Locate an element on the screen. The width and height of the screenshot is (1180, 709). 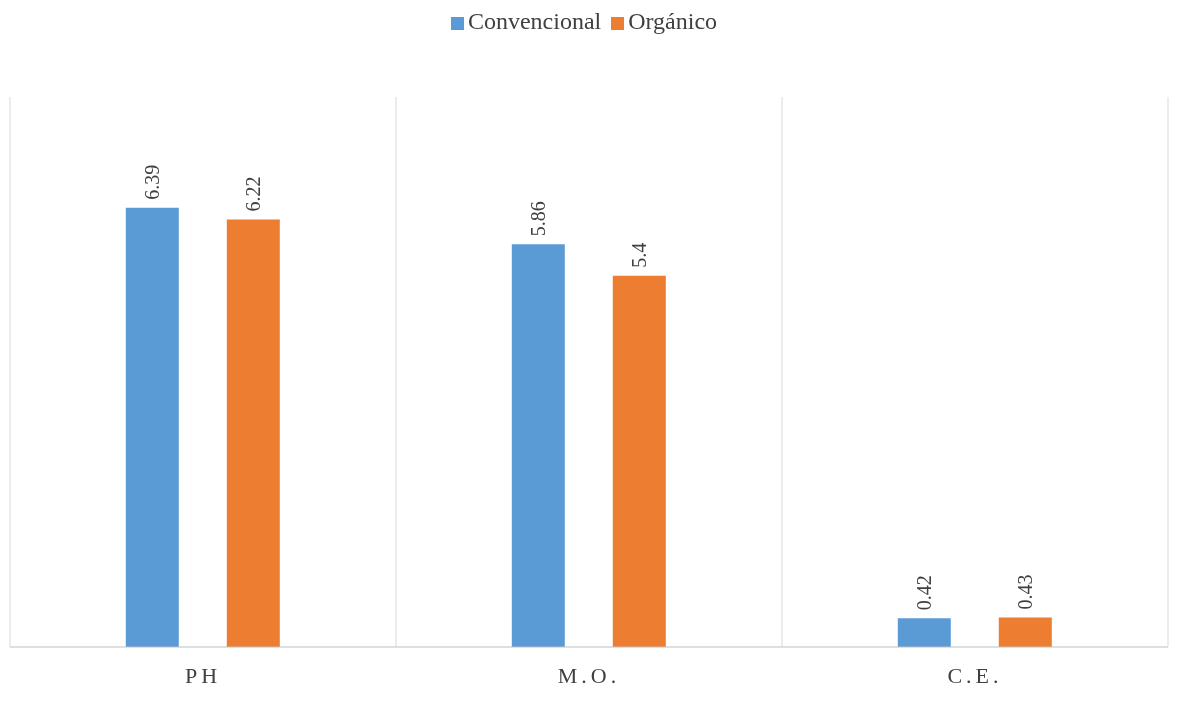
legend-label: Orgánico is located at coordinates (673, 21).